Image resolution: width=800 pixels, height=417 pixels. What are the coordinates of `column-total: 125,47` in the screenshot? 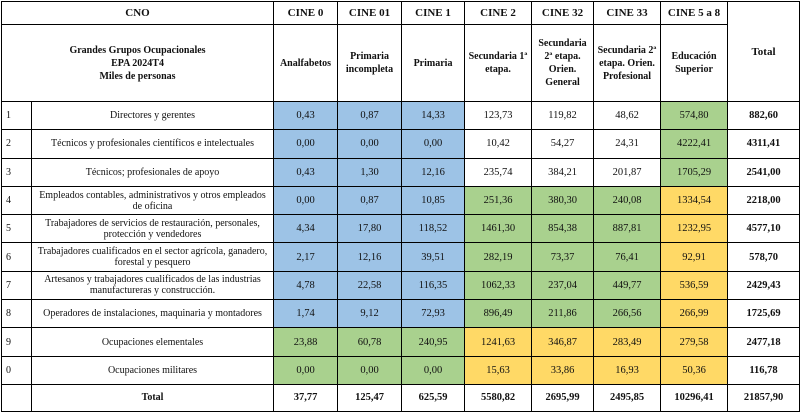 It's located at (370, 397).